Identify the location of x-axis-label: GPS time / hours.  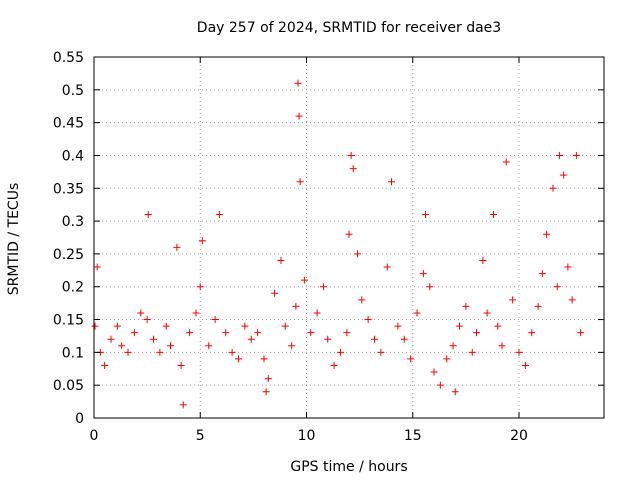
(348, 467).